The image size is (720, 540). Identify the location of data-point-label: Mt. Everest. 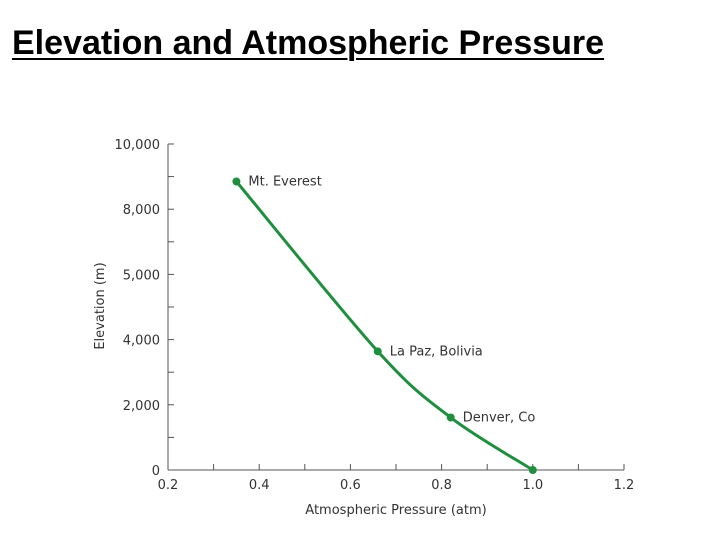
(284, 181).